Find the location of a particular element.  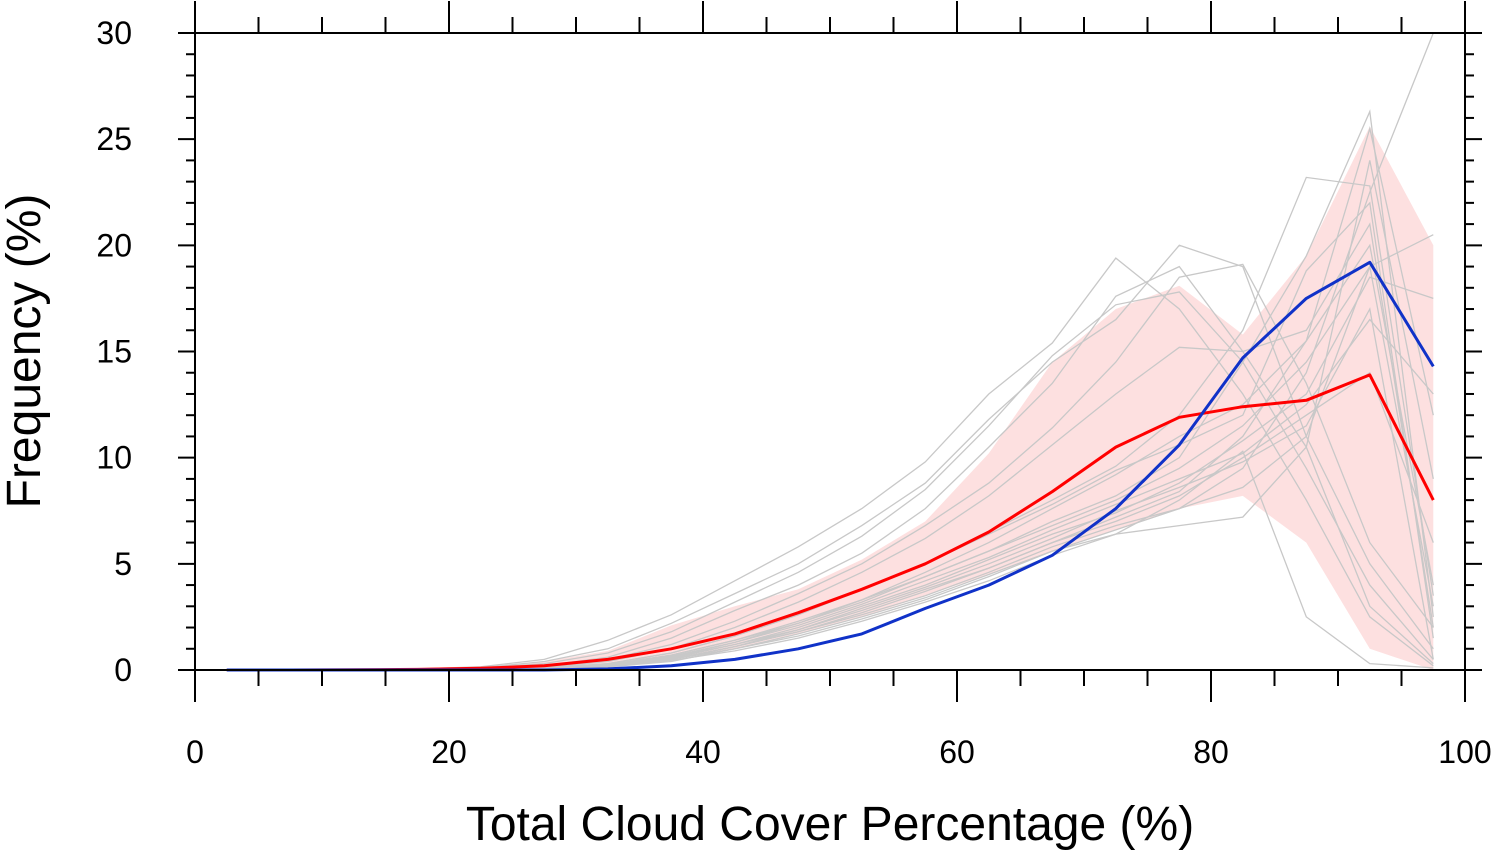

x-tick-label: 0 is located at coordinates (195, 752).